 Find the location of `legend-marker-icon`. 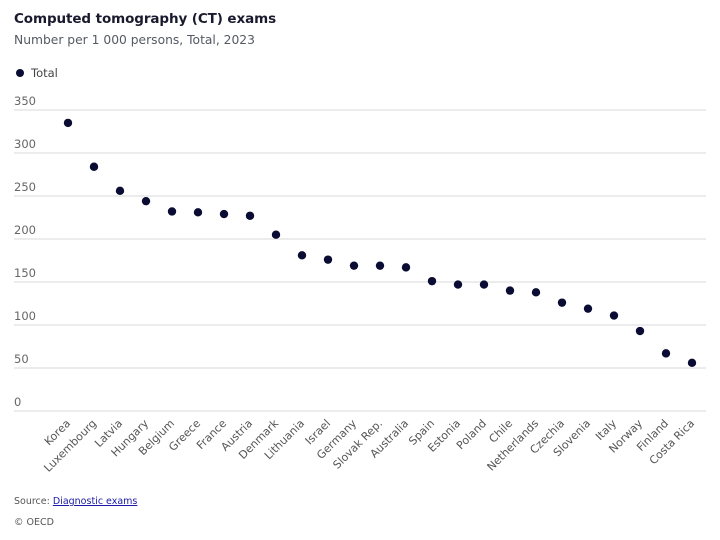

legend-marker-icon is located at coordinates (20, 73).